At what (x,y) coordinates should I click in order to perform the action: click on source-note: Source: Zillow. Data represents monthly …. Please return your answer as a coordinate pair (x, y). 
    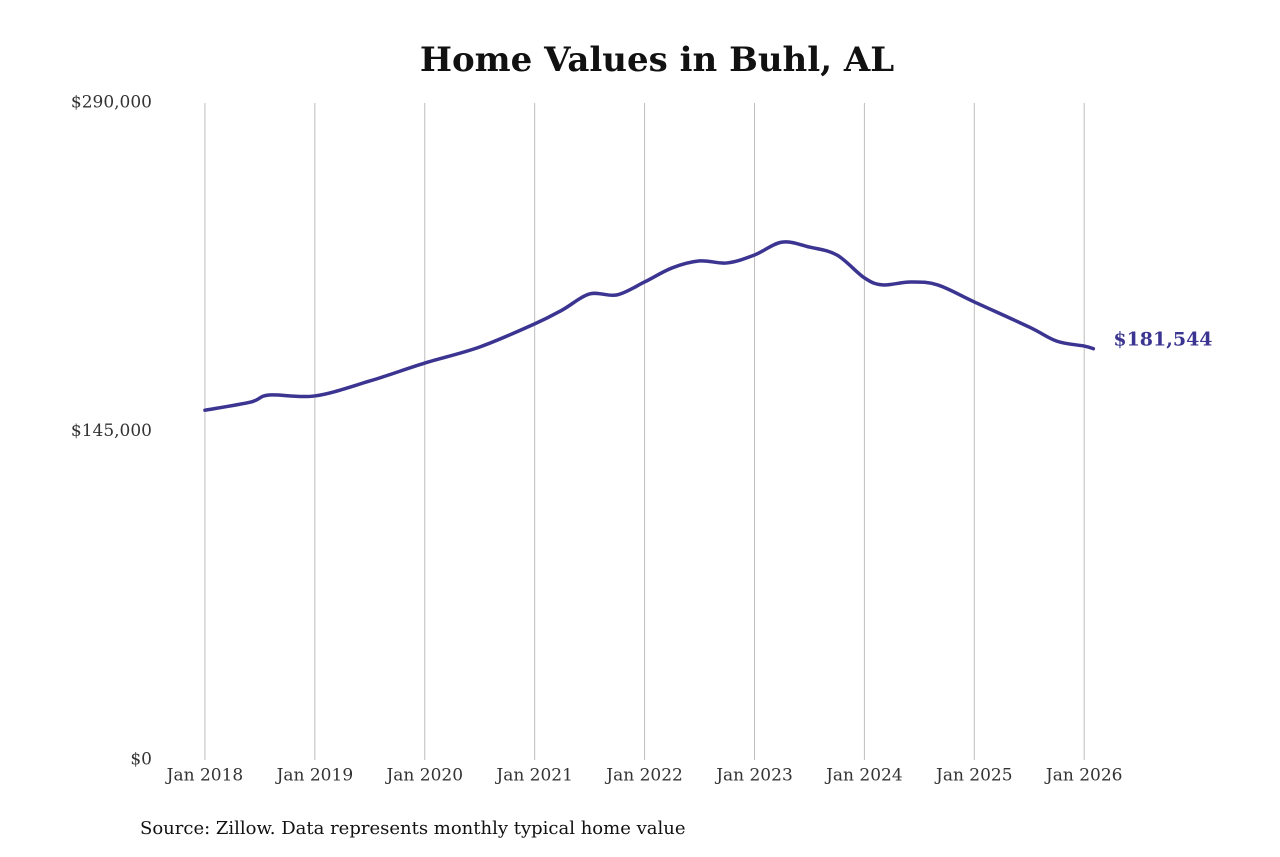
    Looking at the image, I should click on (413, 828).